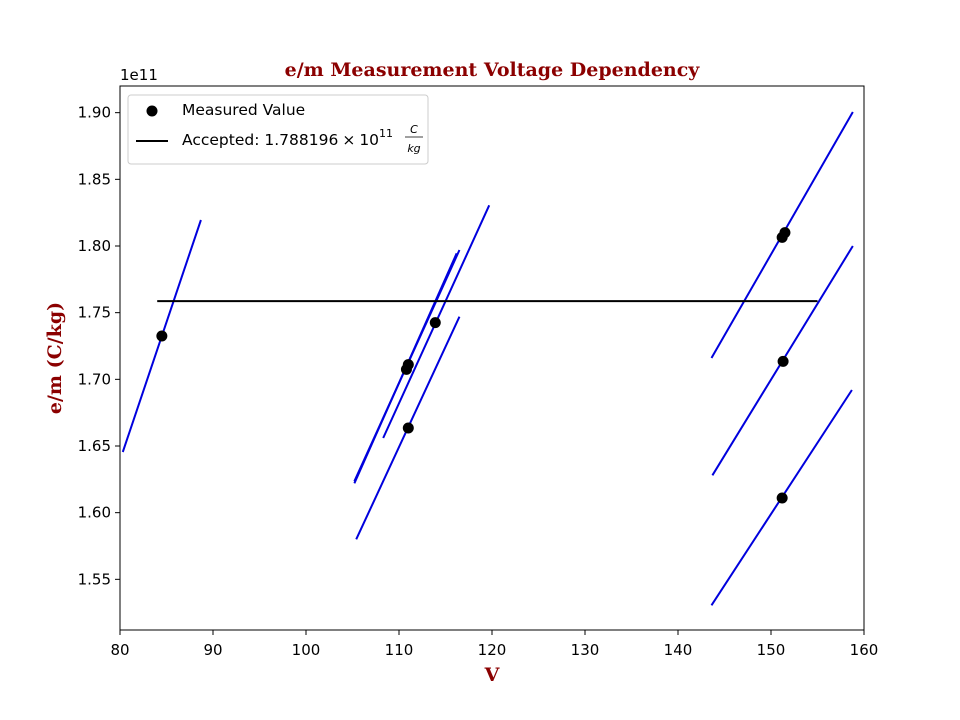 This screenshot has height=720, width=960. I want to click on y-axis: 1.55 1.60 1.65 1.70 1.75 1.80 1.85 1.90, so click(99, 346).